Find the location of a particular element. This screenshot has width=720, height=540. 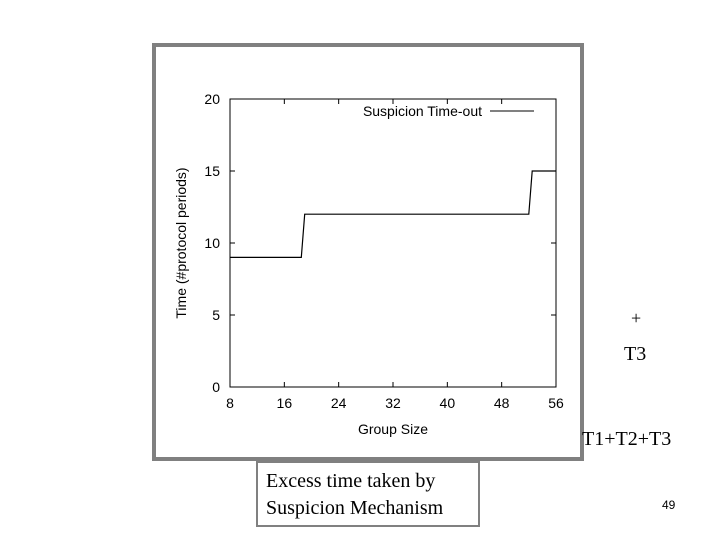

x-axis-label: Group Size is located at coordinates (393, 429).